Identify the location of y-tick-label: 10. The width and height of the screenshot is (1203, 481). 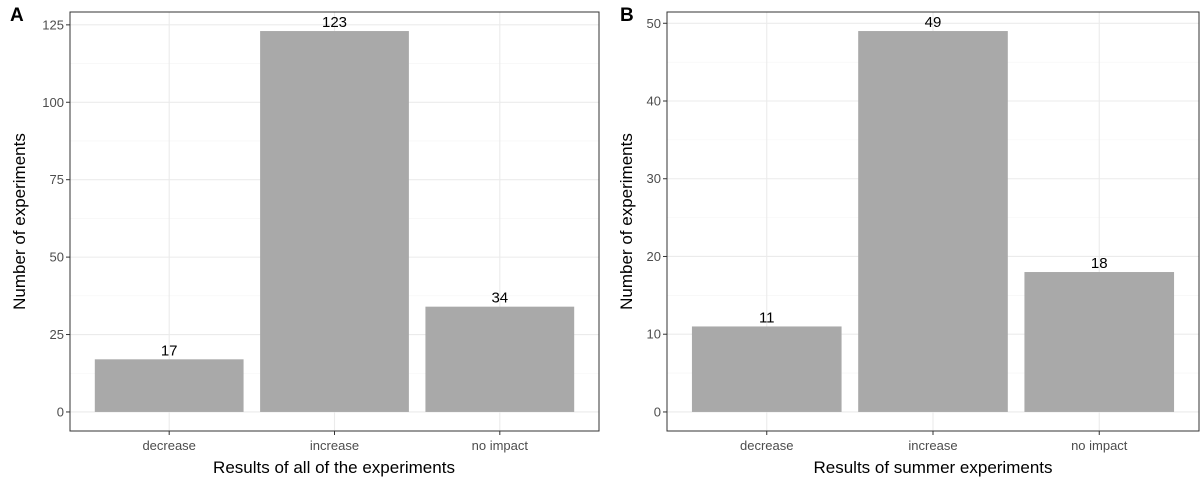
(654, 334).